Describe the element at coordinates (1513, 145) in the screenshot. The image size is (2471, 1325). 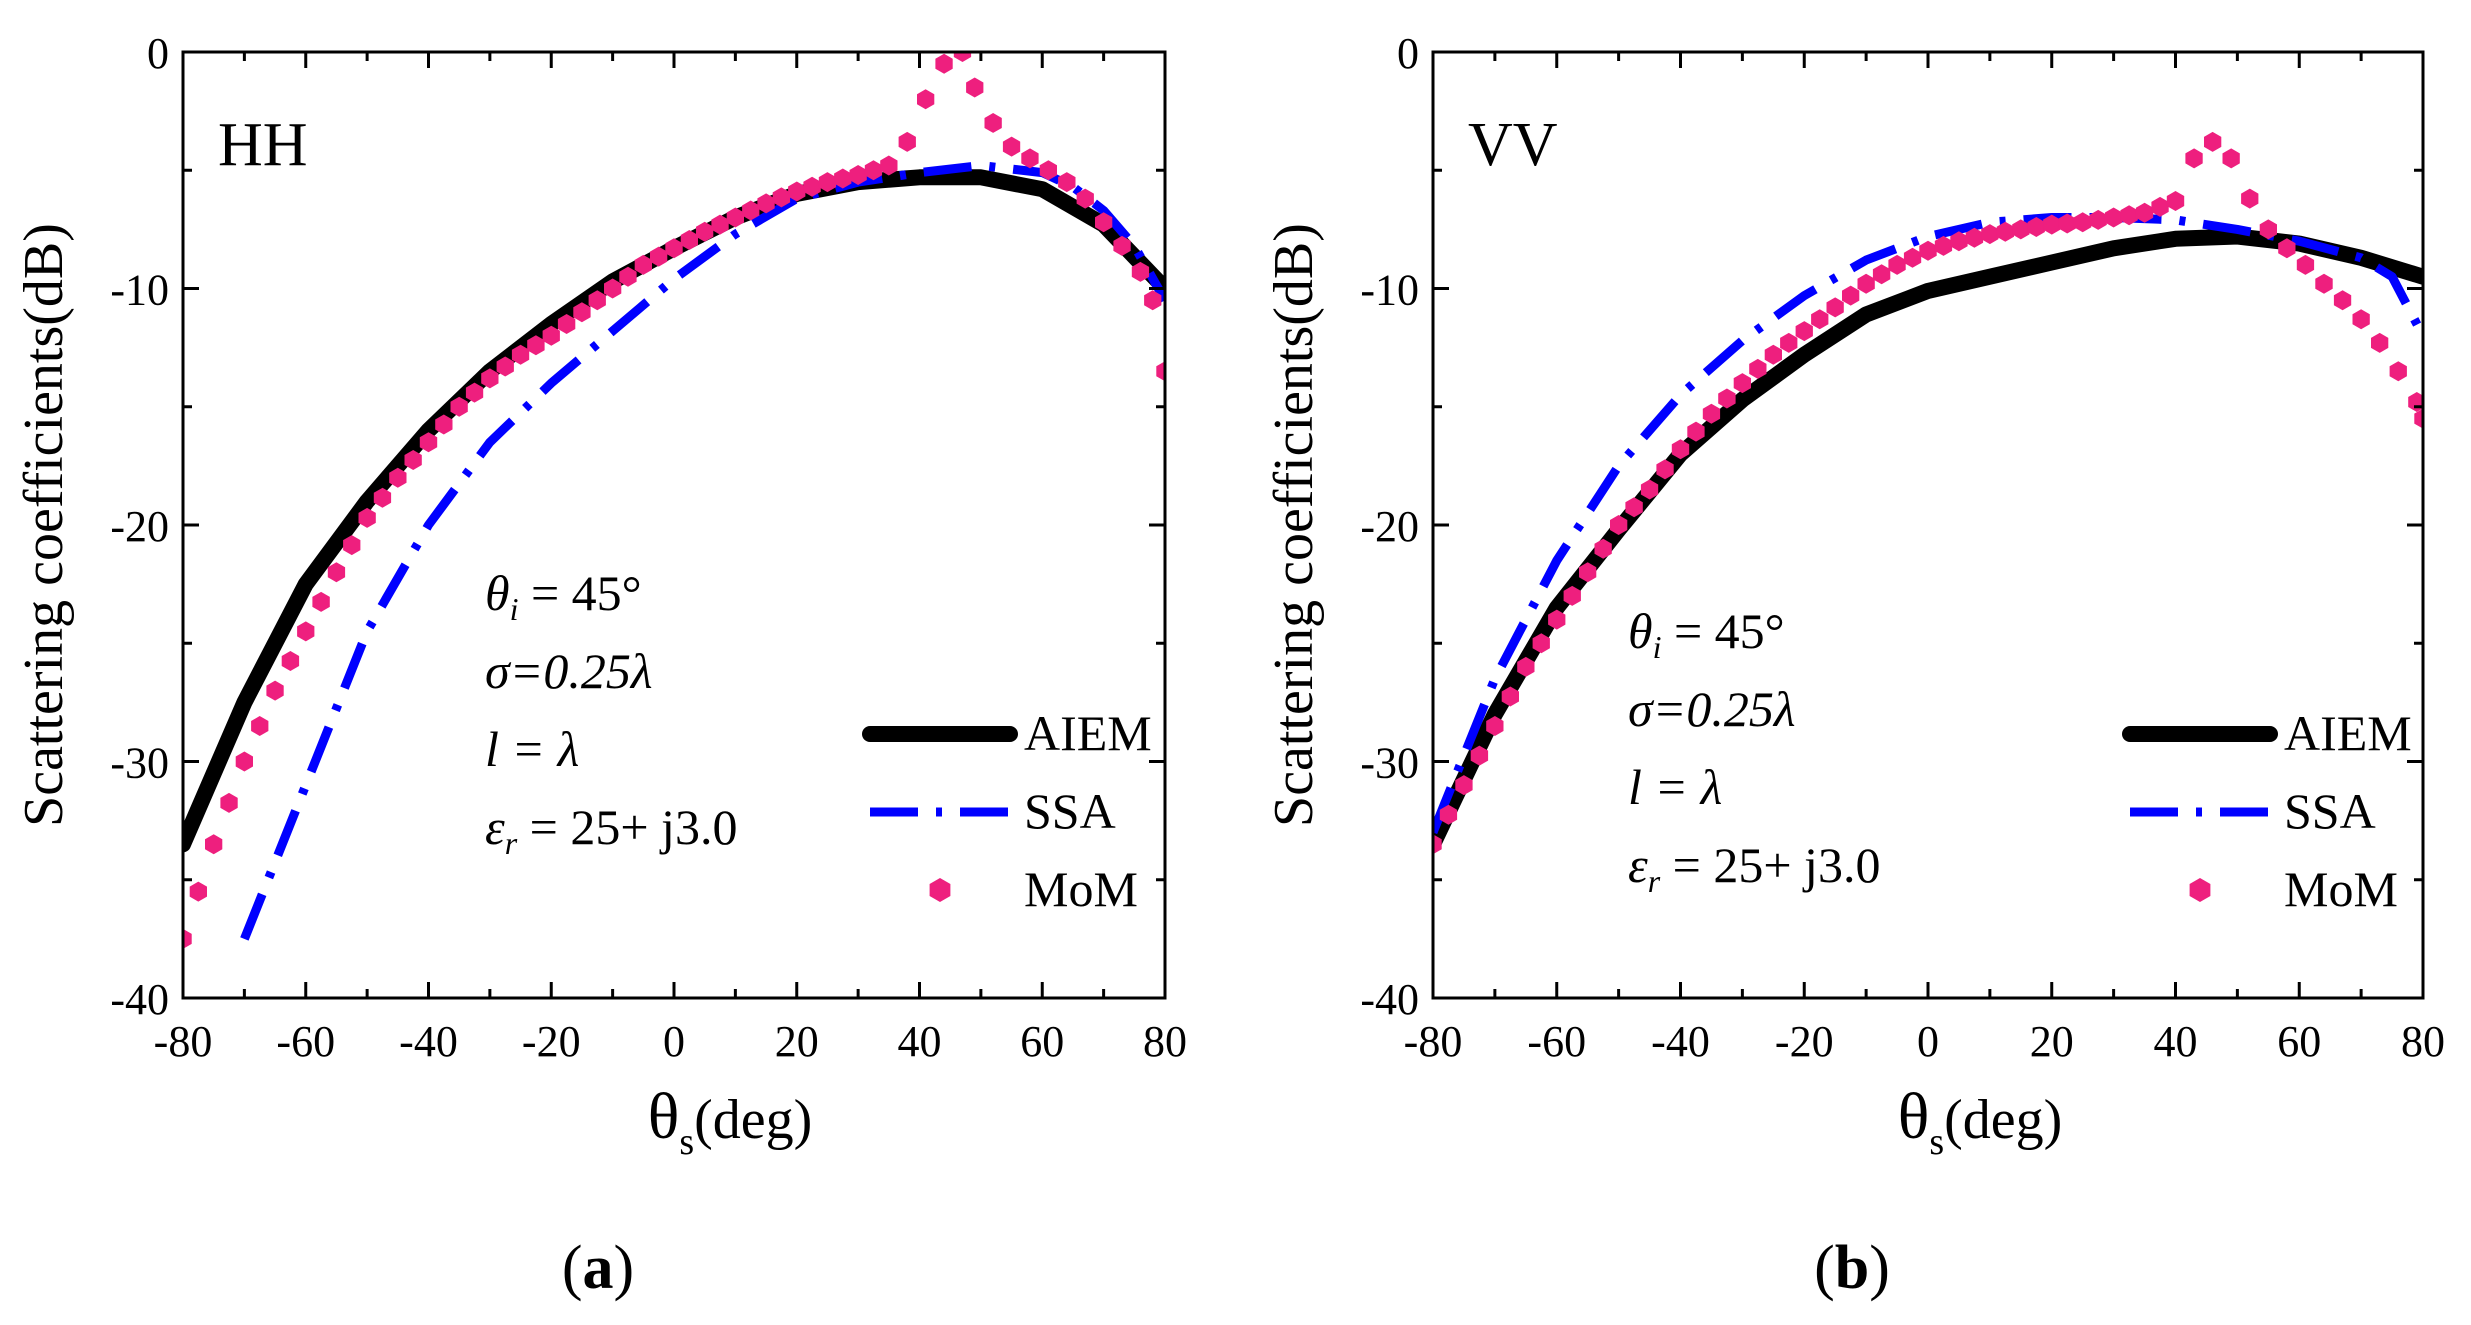
I see `panel-title: VV` at that location.